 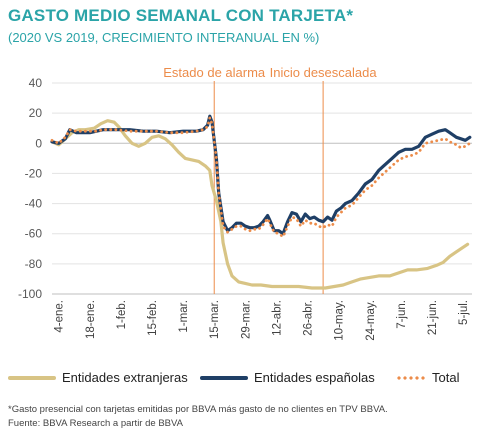 I want to click on x-tick-label: 5-jul., so click(x=464, y=312).